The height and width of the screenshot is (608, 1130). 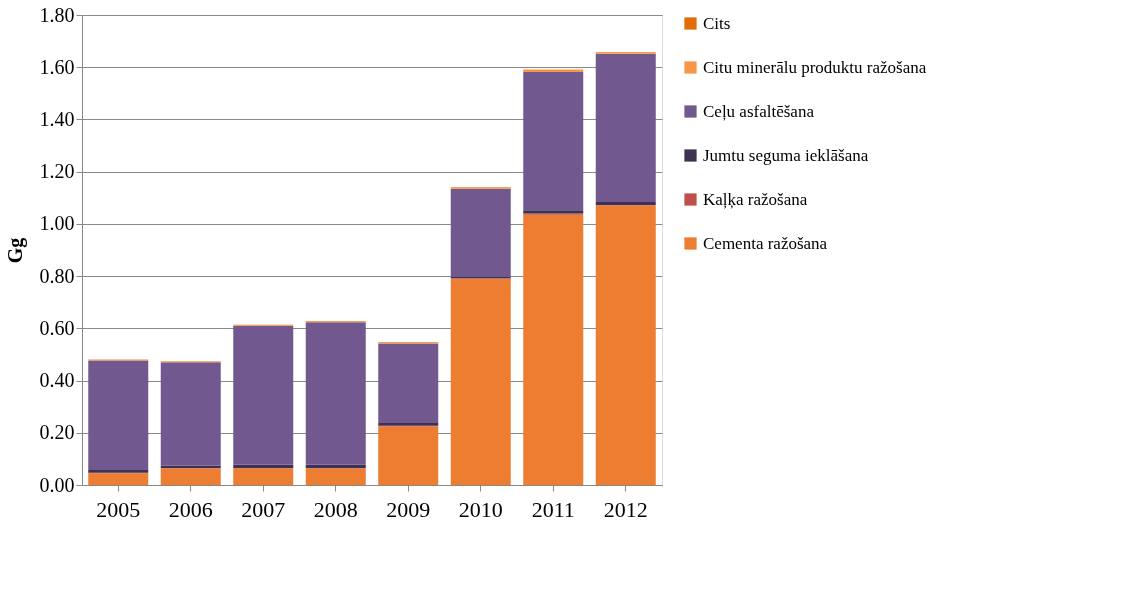 I want to click on y-tick-label: 0.80, so click(x=57, y=275).